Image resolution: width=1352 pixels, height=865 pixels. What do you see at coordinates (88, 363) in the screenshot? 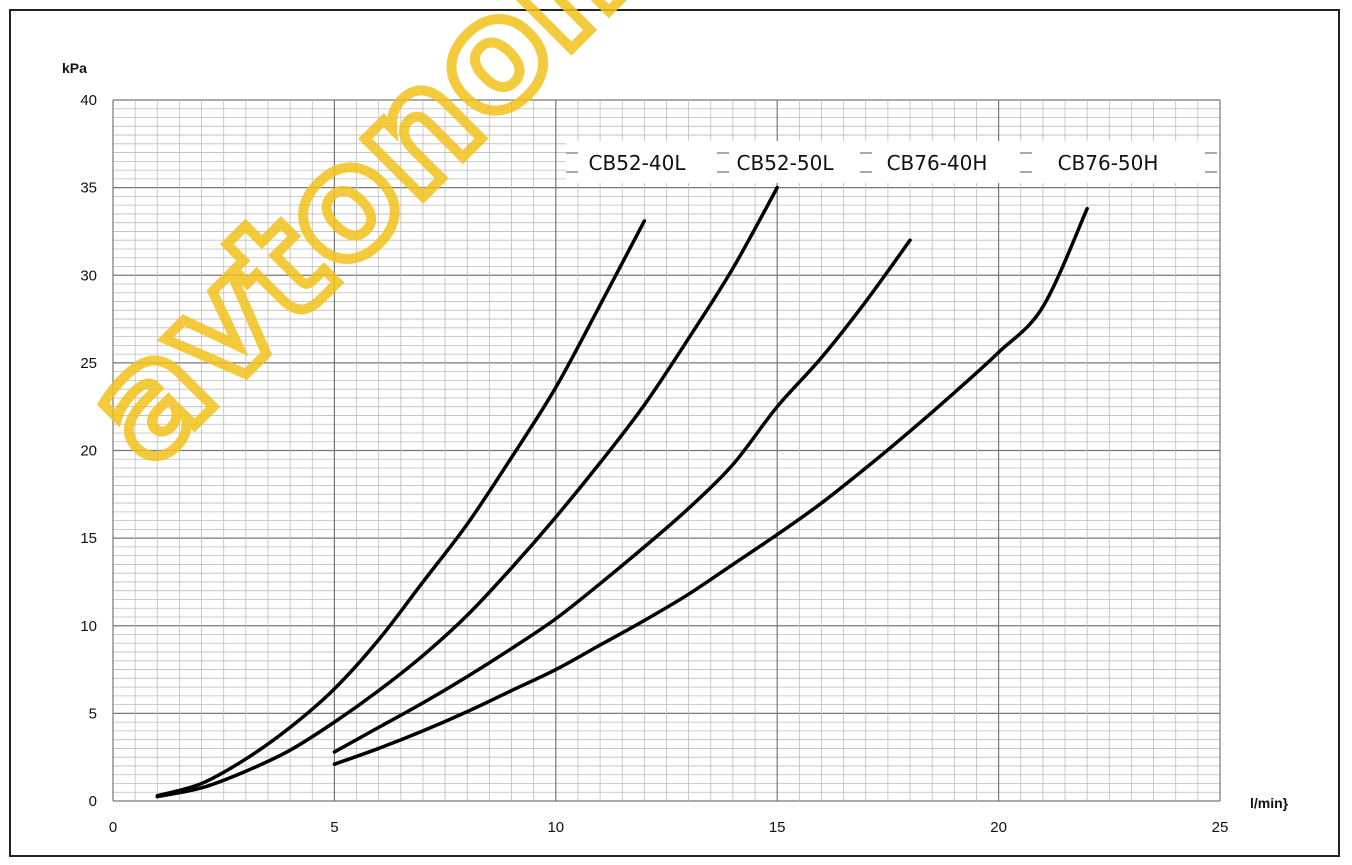
I see `y-tick-label: 25` at bounding box center [88, 363].